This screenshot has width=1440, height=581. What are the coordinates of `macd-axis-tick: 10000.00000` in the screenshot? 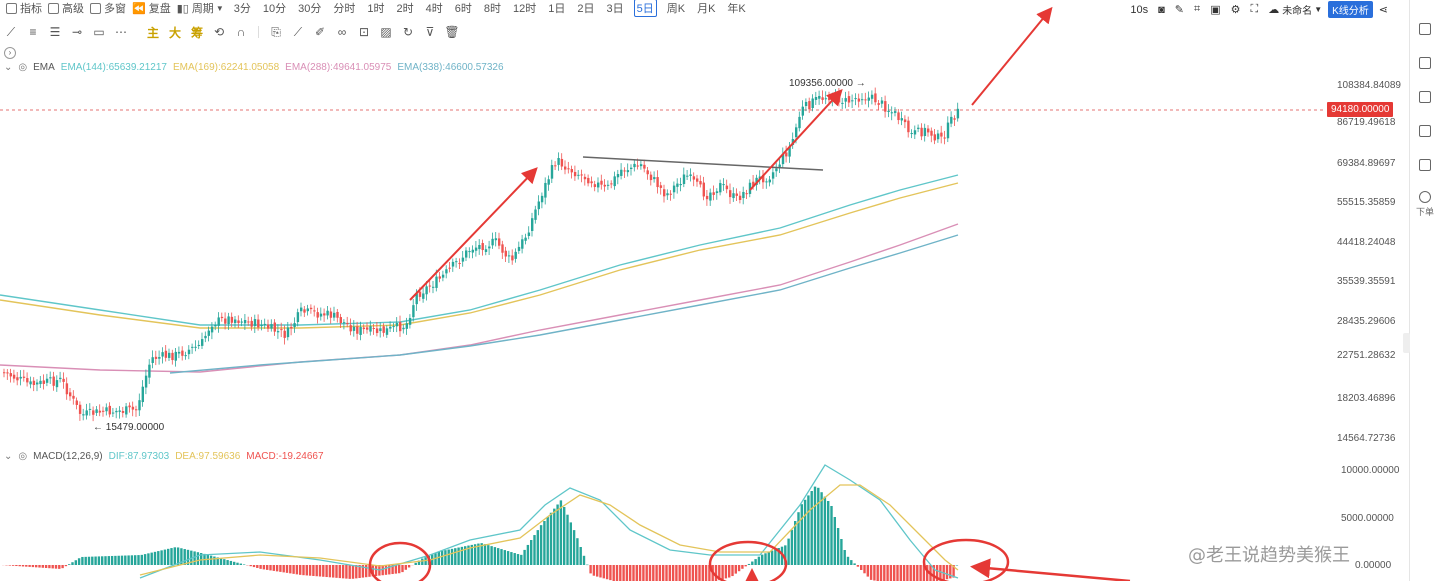 It's located at (1370, 470).